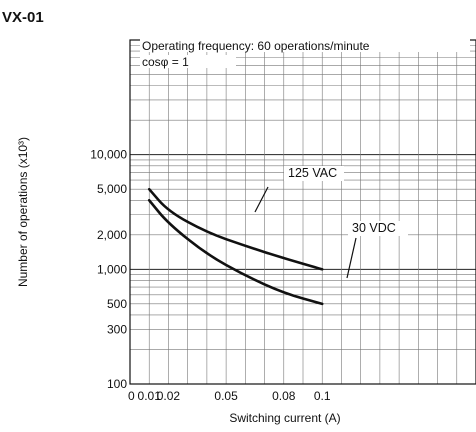  Describe the element at coordinates (150, 396) in the screenshot. I see `x-tick-label: 0.01` at that location.